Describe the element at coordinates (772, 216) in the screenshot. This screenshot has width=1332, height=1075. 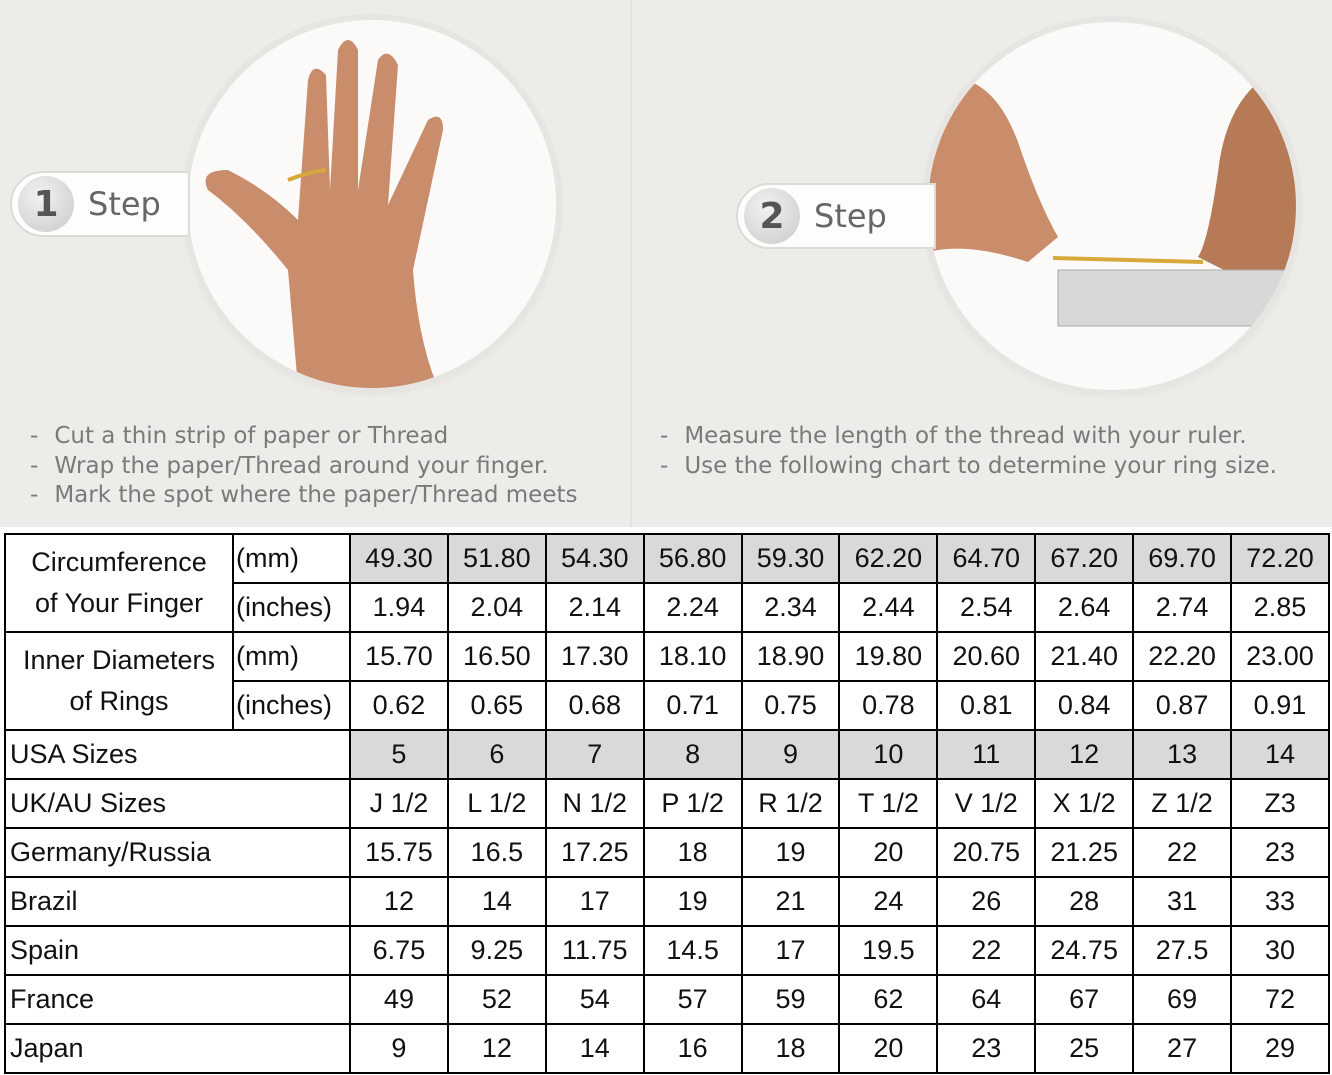
I see `step-number: 2` at that location.